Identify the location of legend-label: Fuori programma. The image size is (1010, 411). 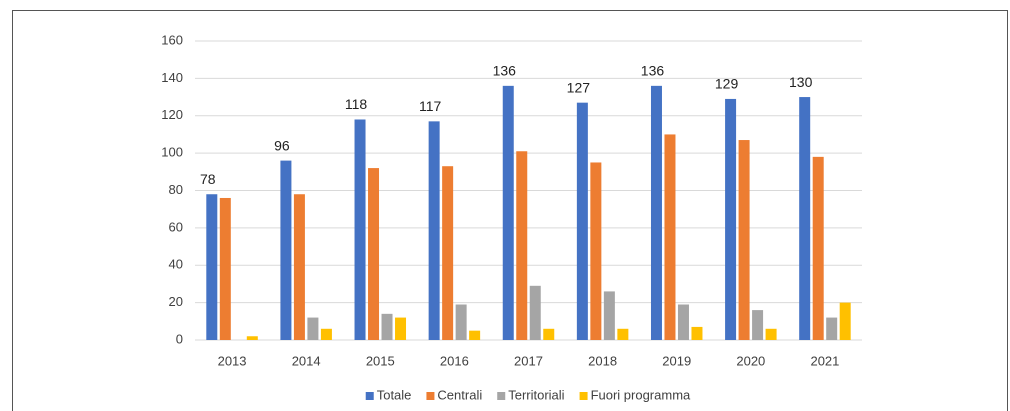
(641, 394).